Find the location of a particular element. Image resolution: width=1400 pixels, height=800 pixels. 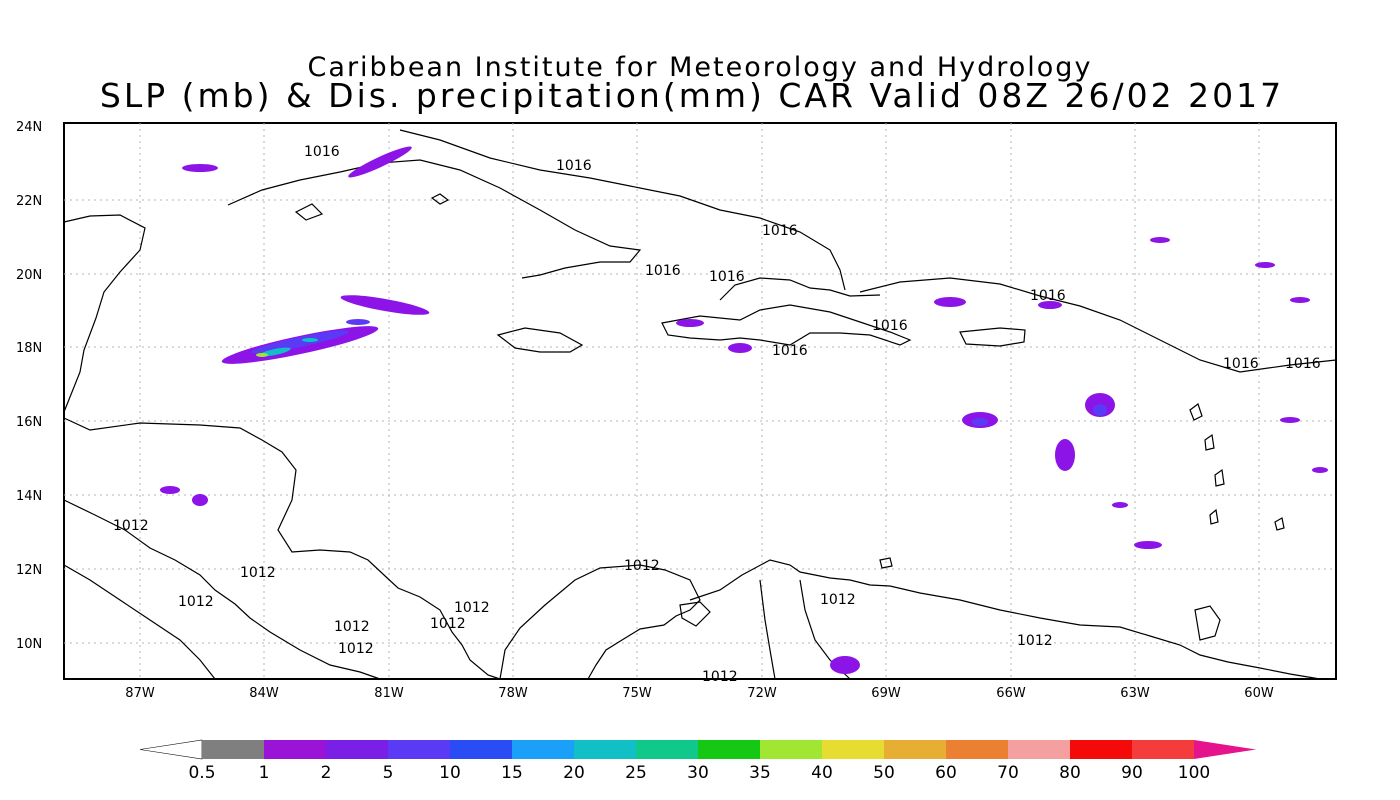

colorbar-label: 70 is located at coordinates (1008, 773).